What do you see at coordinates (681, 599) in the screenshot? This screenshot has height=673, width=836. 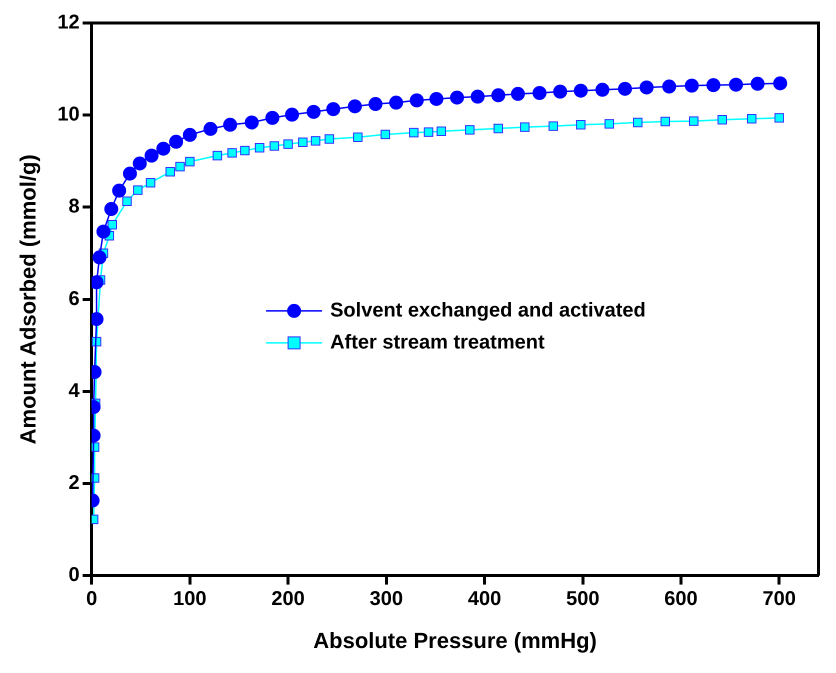 I see `x-tick-label: 600` at bounding box center [681, 599].